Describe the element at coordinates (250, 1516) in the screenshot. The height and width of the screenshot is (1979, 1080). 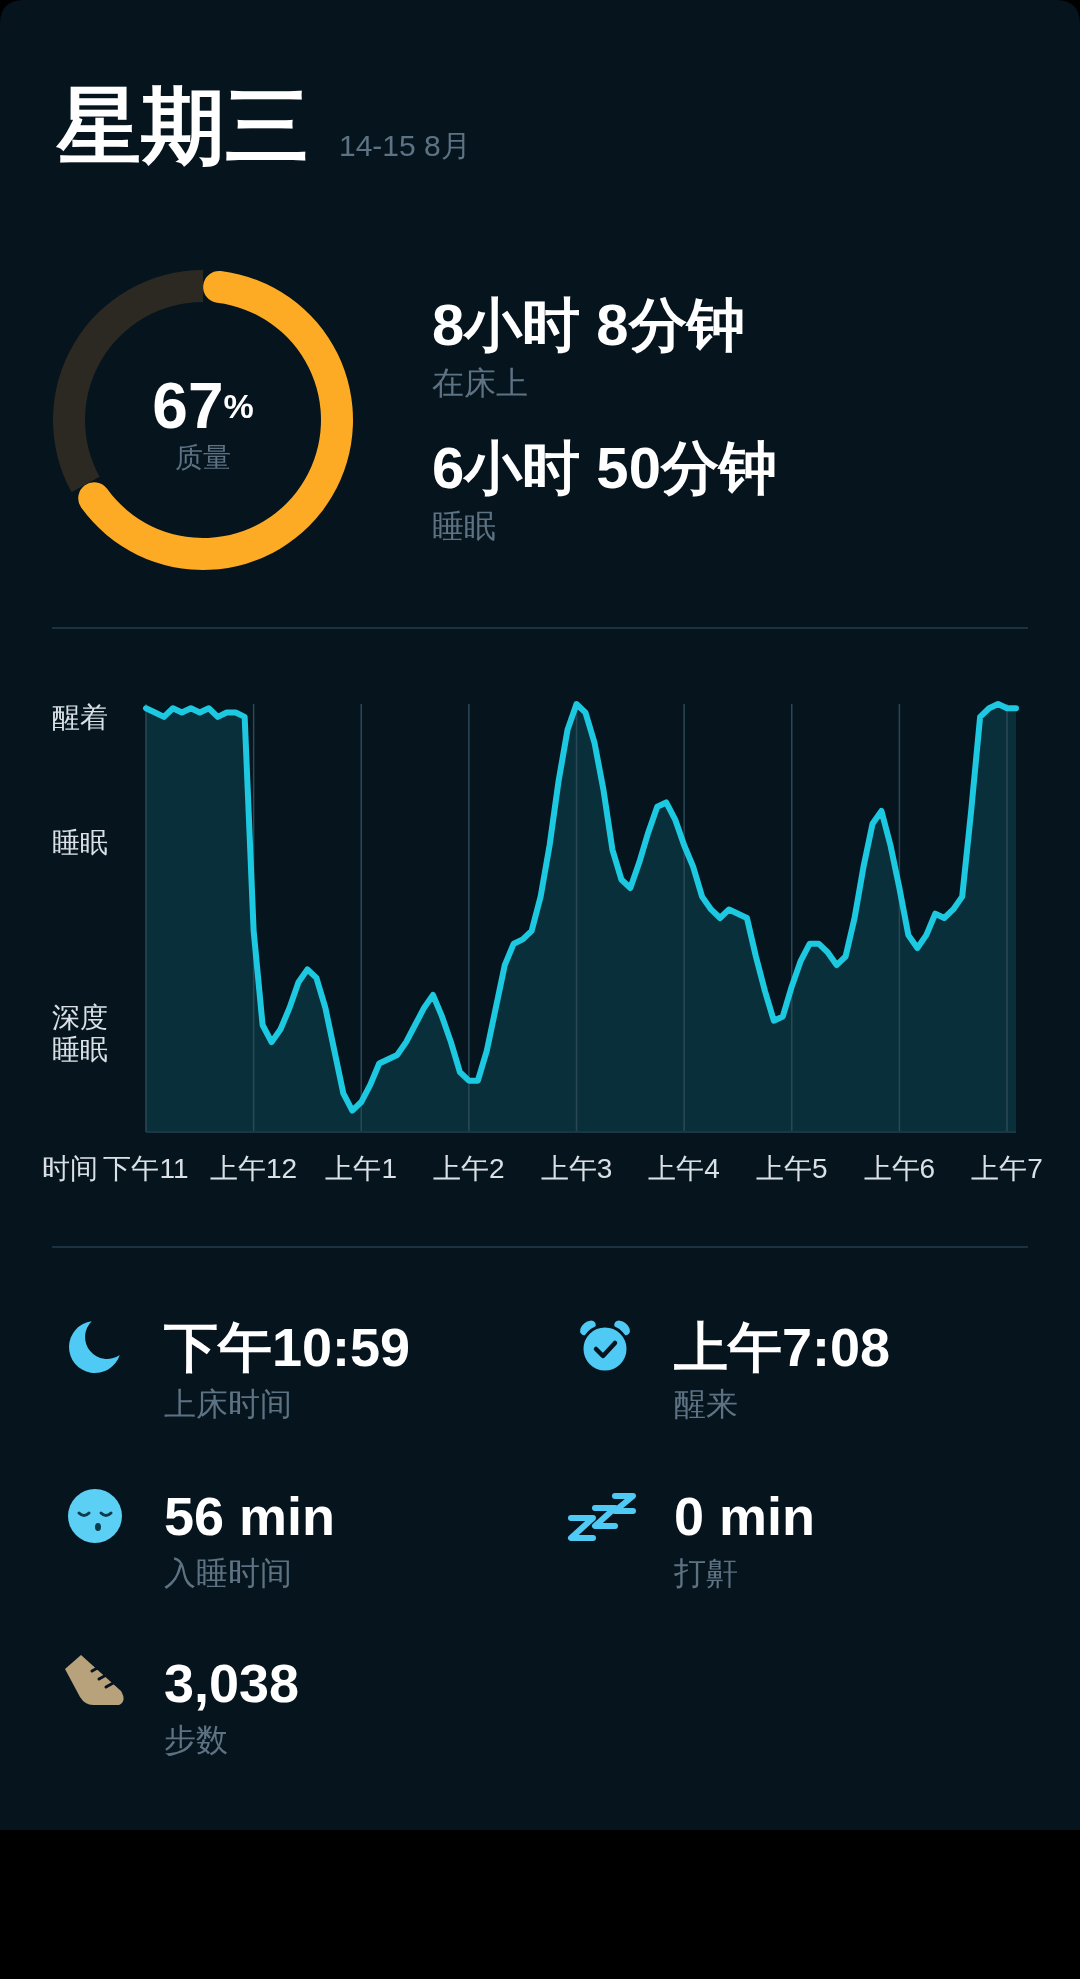
I see `text: 56 min` at that location.